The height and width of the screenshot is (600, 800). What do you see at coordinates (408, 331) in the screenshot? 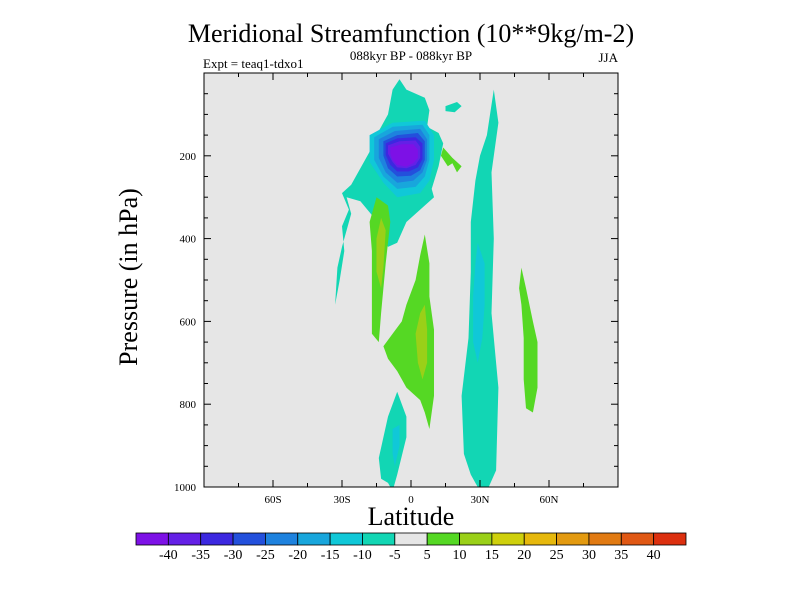
I see `contour-region-eq-positive-column` at bounding box center [408, 331].